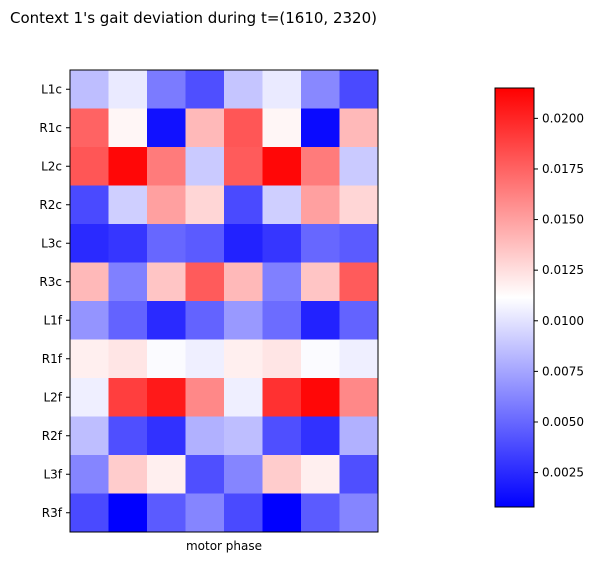  Describe the element at coordinates (563, 371) in the screenshot. I see `colorbar-tick-label: 0.0075` at that location.